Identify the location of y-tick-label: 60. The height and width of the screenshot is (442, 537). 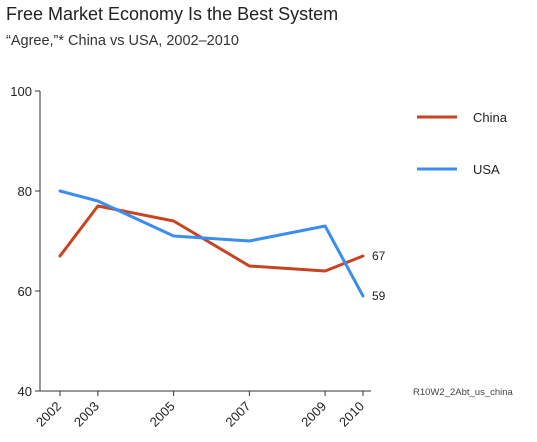
(25, 291).